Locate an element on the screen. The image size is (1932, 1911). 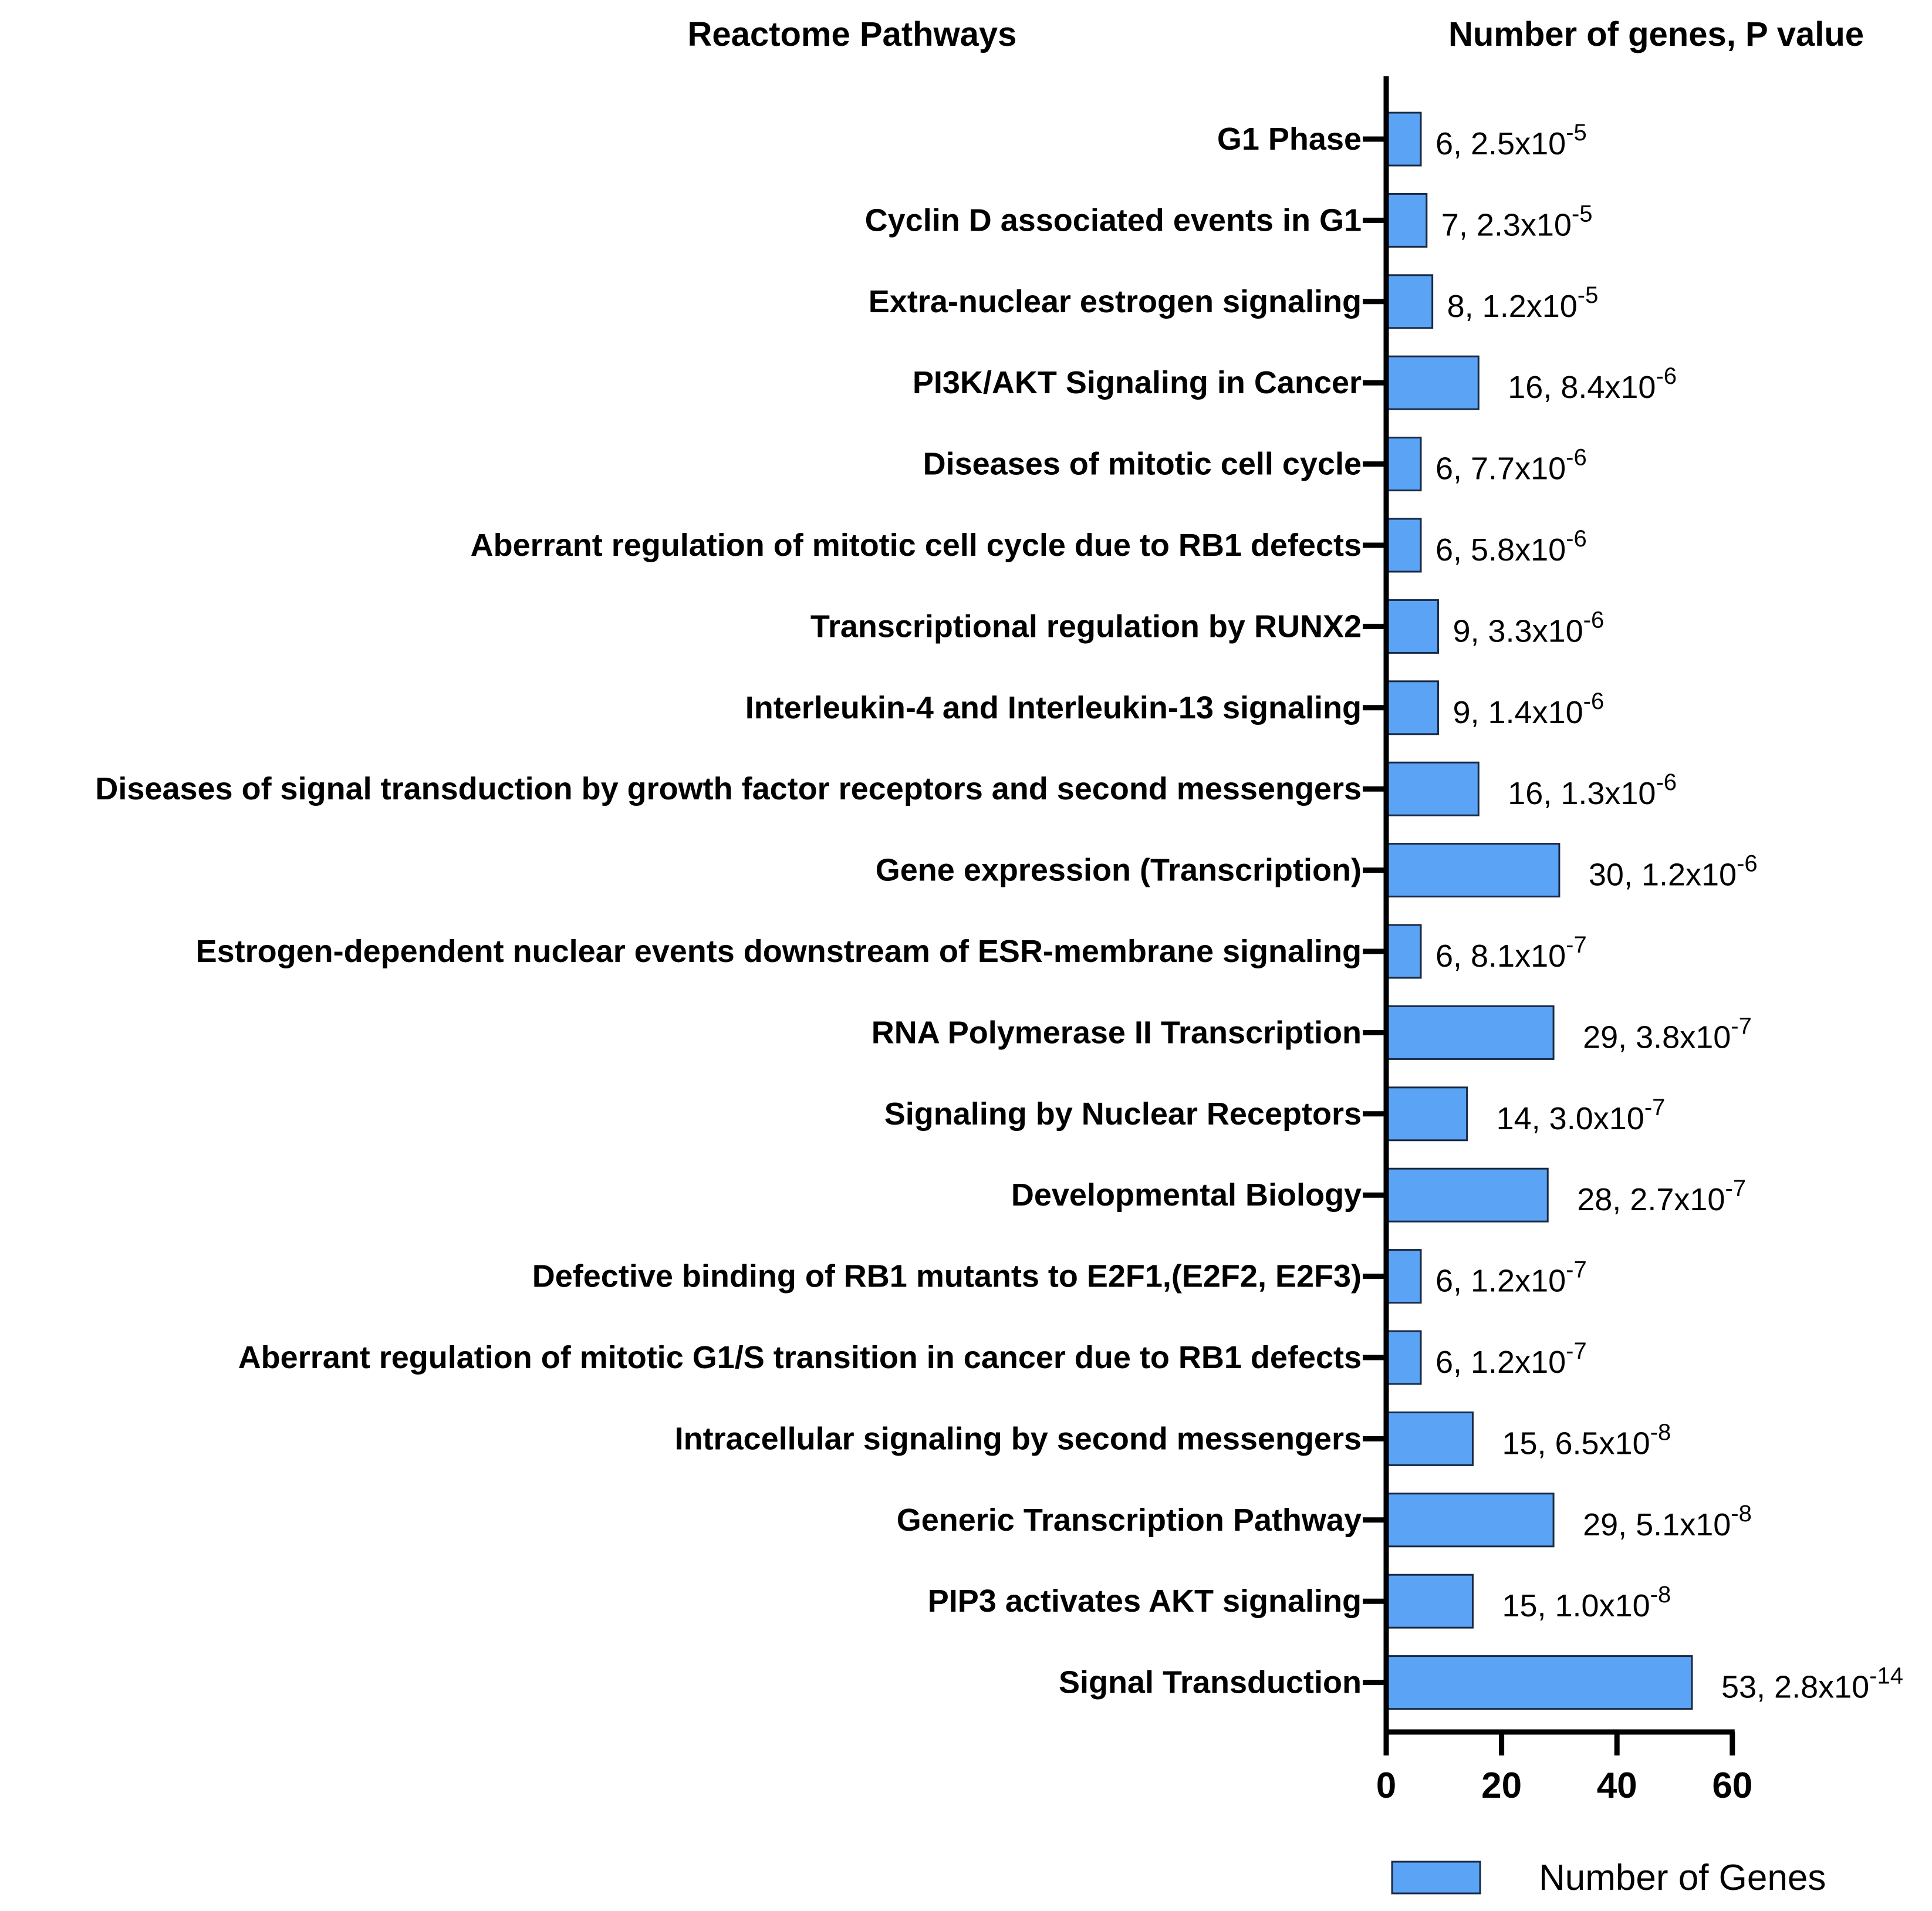
data-label: 6, 8.1x10-7 is located at coordinates (1511, 953).